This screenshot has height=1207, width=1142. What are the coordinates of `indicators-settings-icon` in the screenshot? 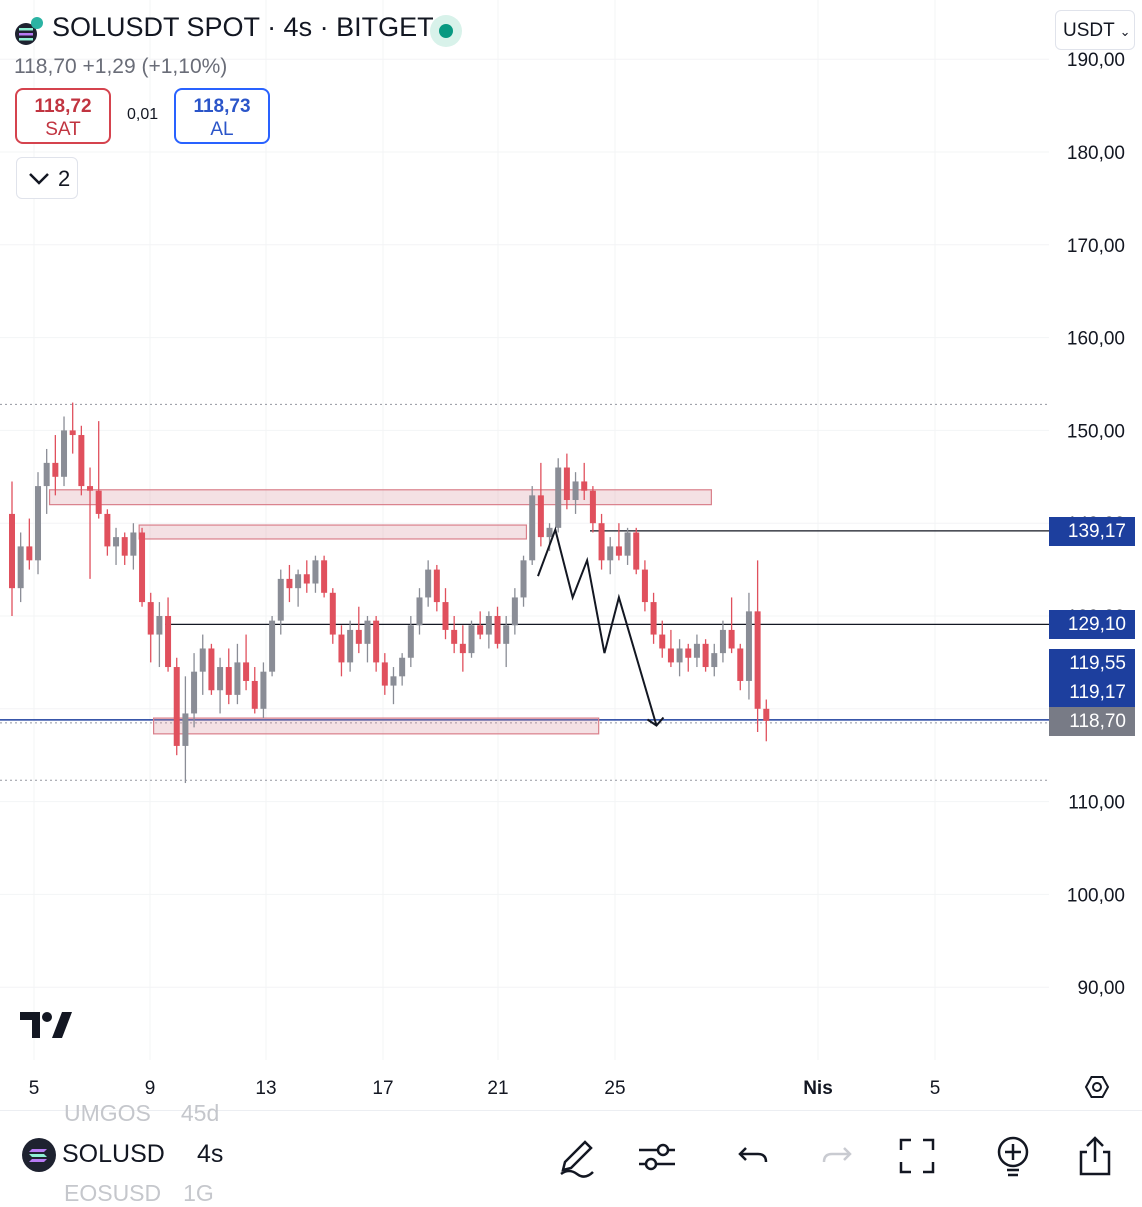 It's located at (657, 1156).